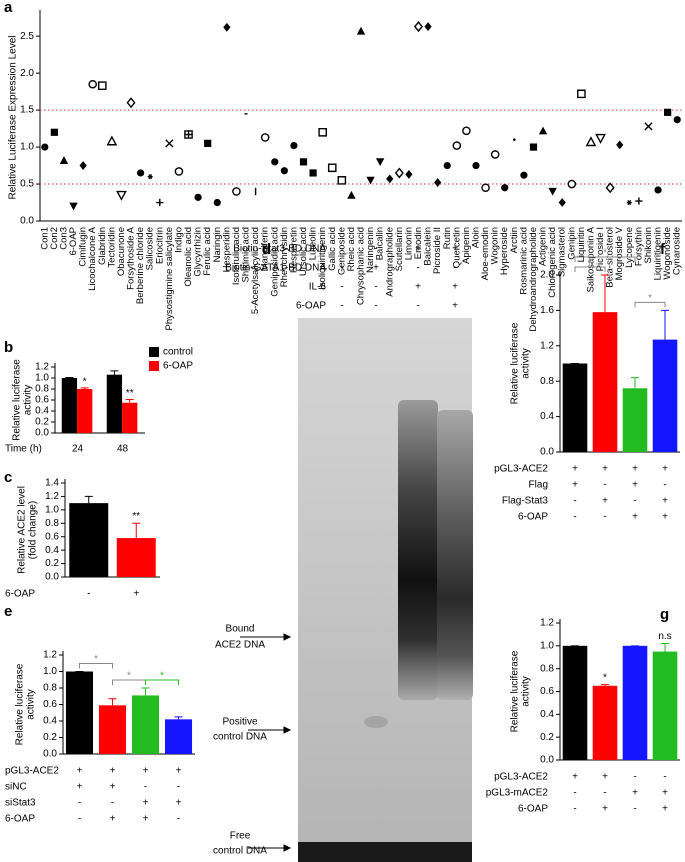 This screenshot has height=862, width=685. What do you see at coordinates (648, 245) in the screenshot?
I see `x-tick-label: Shikonin` at bounding box center [648, 245].